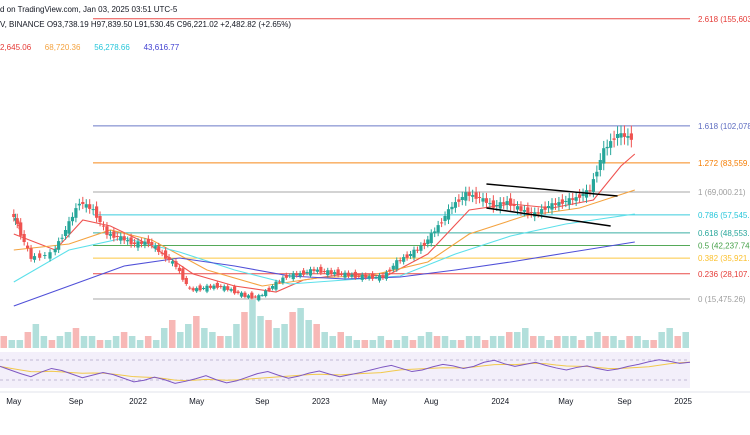 Image resolution: width=750 pixels, height=435 pixels. What do you see at coordinates (500, 401) in the screenshot?
I see `x-axis-tick-2024: 2024` at bounding box center [500, 401].